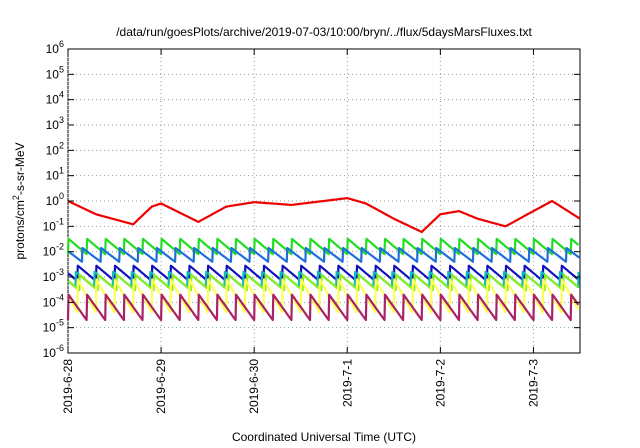 This screenshot has height=448, width=640. Describe the element at coordinates (19, 200) in the screenshot. I see `y-axis-label: protons/cm2-s-sr-MeV` at that location.